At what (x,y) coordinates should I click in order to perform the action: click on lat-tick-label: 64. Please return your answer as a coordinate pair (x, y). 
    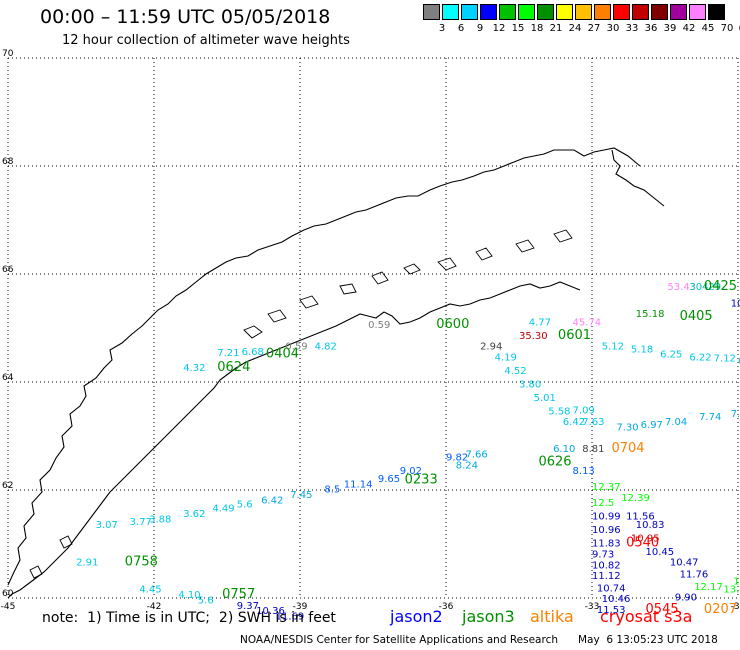
    Looking at the image, I should click on (8, 378).